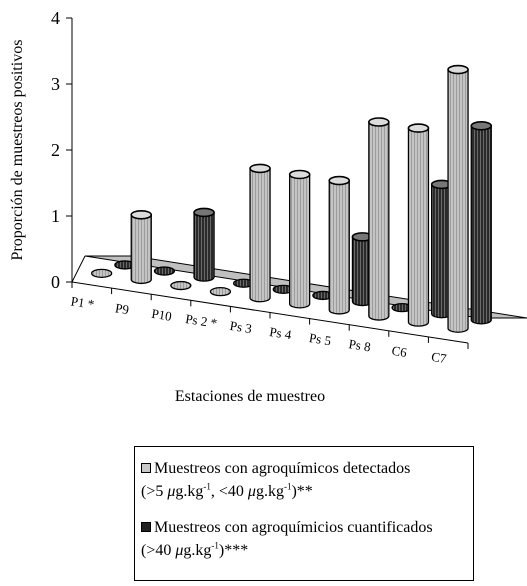  I want to click on x-tick-label: Ps 4, so click(280, 333).